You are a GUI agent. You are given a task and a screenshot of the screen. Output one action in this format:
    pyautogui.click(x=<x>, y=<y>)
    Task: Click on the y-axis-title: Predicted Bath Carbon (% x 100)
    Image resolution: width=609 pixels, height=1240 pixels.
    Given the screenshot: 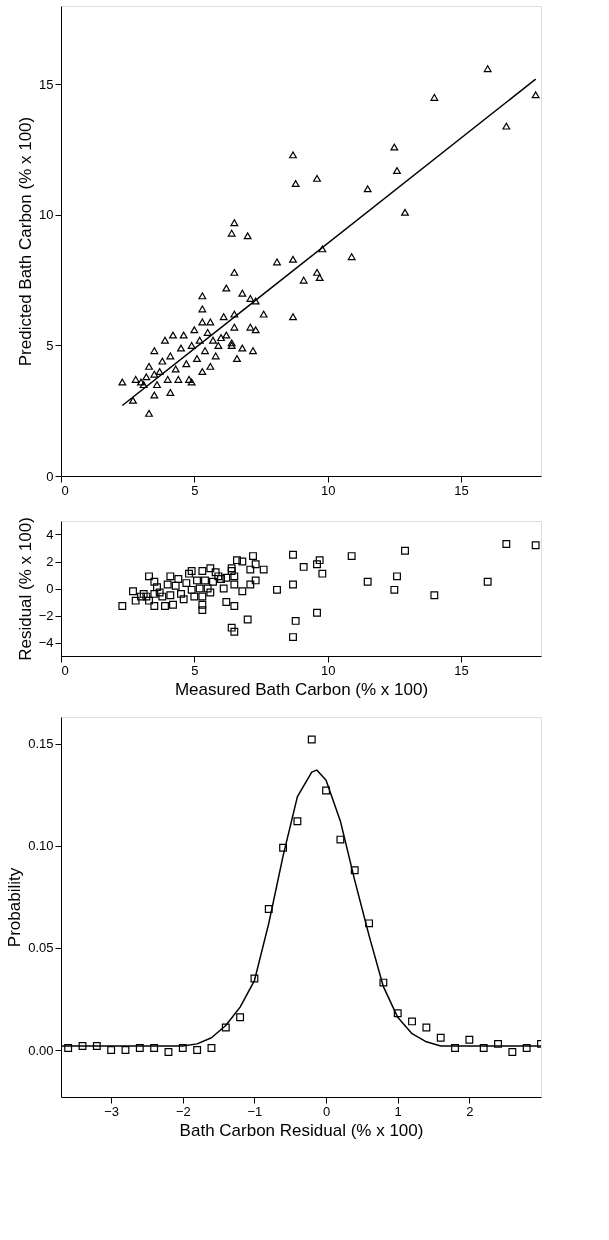 What is the action you would take?
    pyautogui.click(x=26, y=241)
    